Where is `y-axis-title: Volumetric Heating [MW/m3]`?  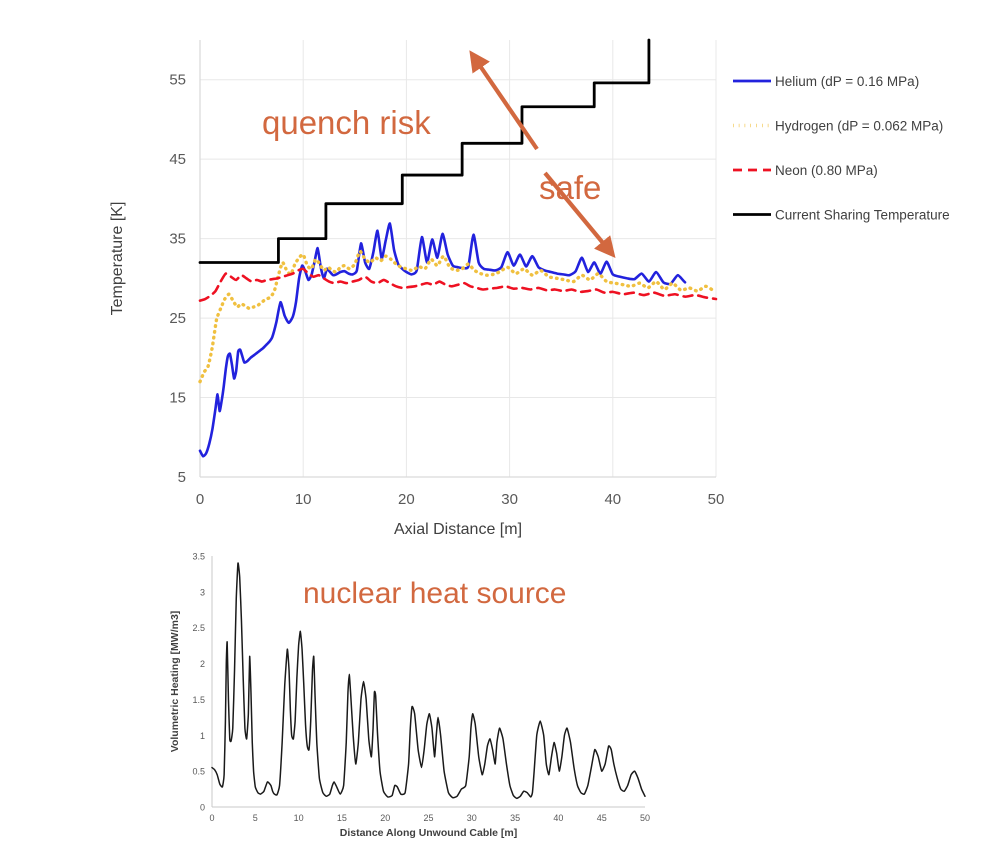
y-axis-title: Volumetric Heating [MW/m3] is located at coordinates (175, 682).